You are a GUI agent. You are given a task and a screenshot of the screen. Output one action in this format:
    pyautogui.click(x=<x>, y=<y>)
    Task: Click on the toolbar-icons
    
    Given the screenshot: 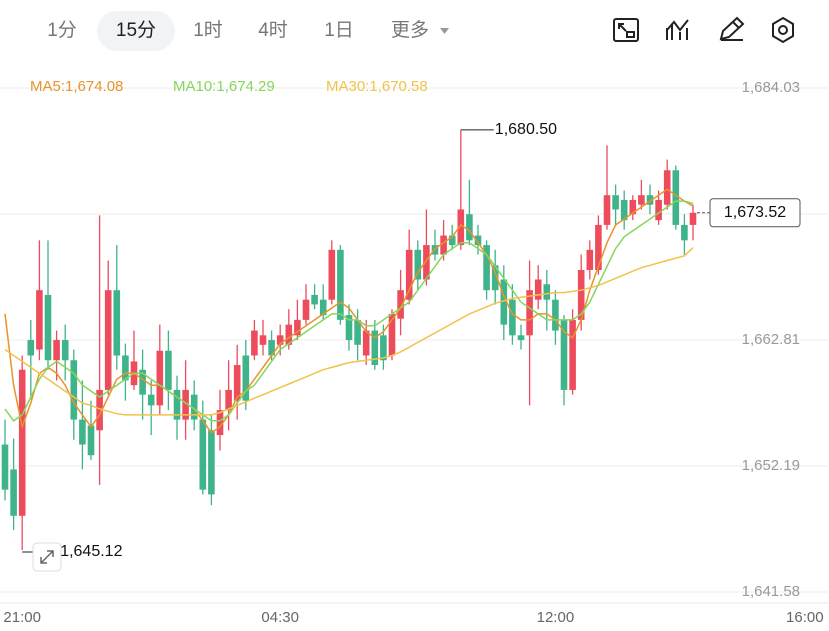 What is the action you would take?
    pyautogui.click(x=703, y=30)
    